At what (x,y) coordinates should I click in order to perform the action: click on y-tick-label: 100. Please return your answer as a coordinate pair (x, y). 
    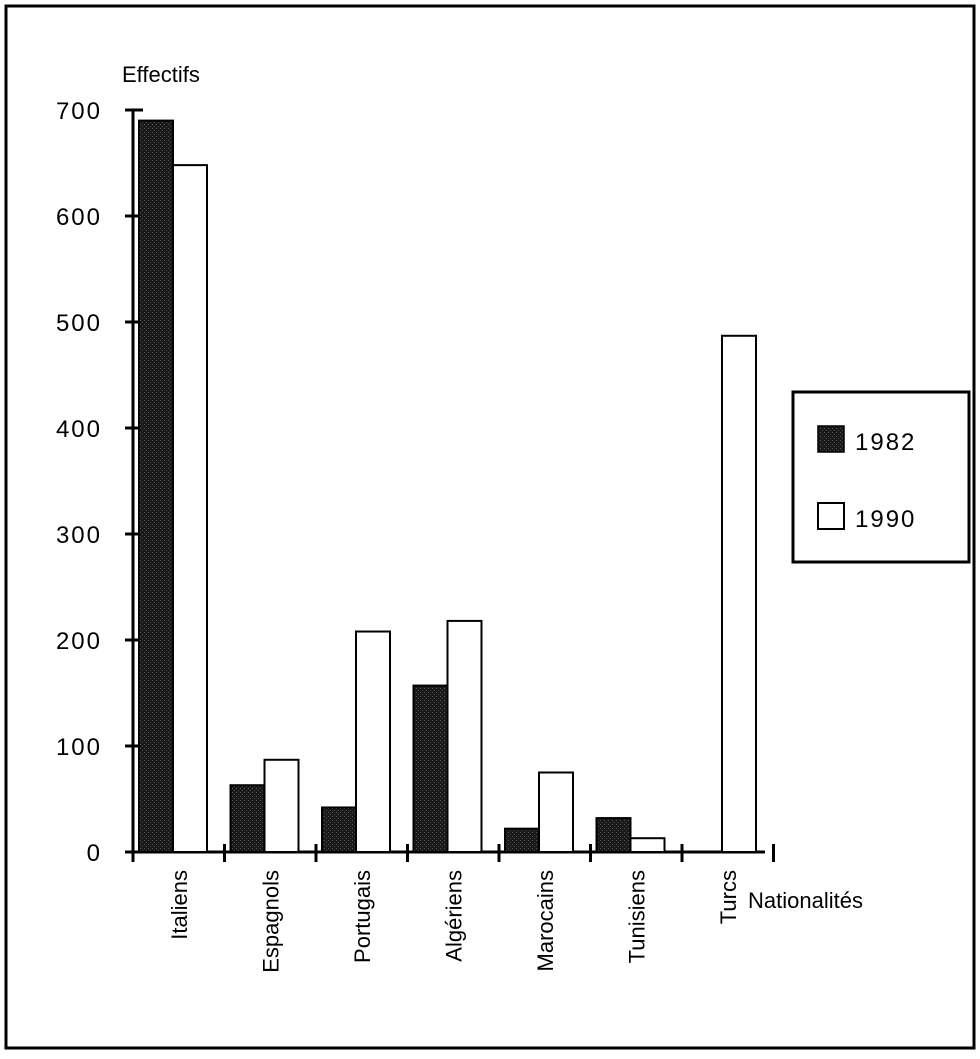
    Looking at the image, I should click on (79, 747).